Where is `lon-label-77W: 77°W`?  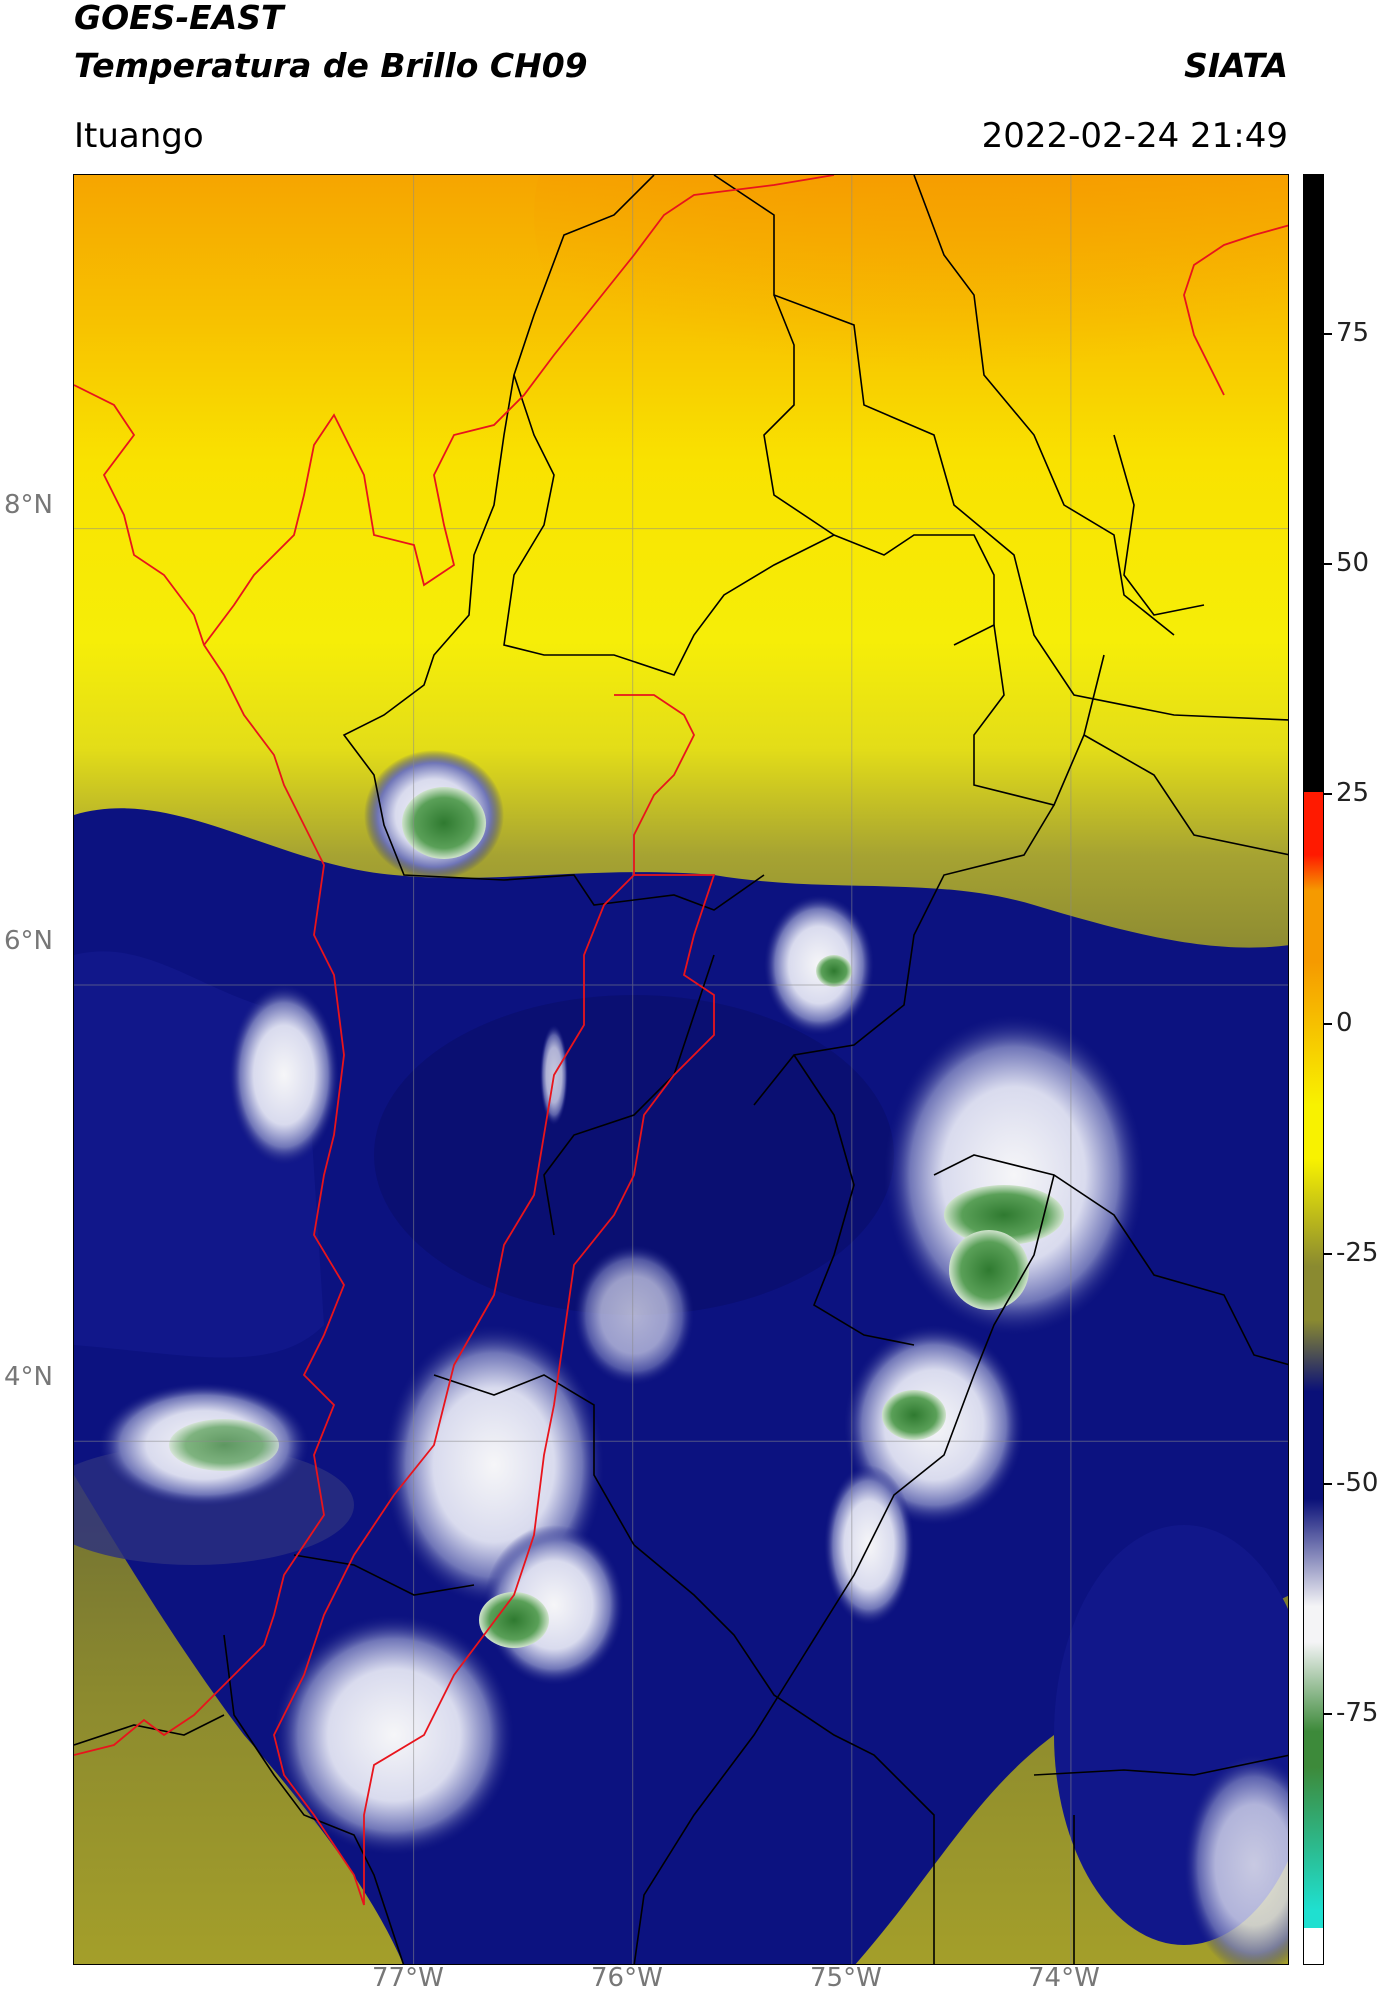 lon-label-77W: 77°W is located at coordinates (408, 1978).